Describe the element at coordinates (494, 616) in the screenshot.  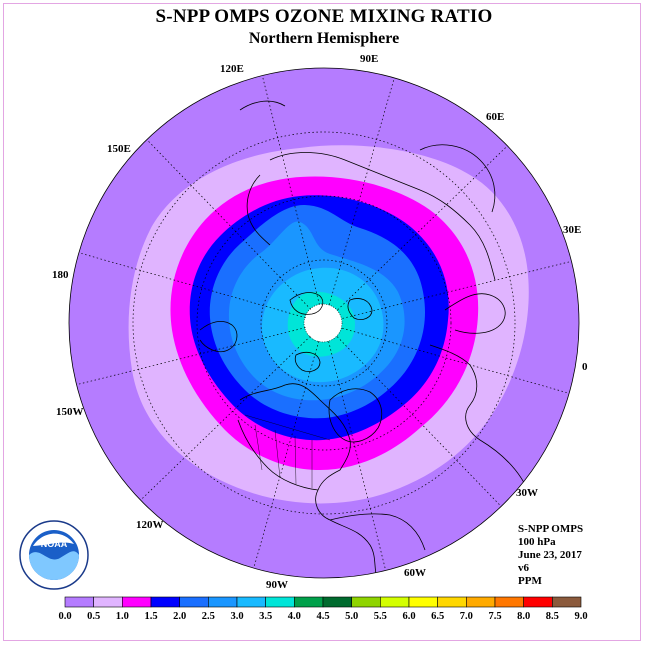
I see `colorbar-label: 7.5` at that location.